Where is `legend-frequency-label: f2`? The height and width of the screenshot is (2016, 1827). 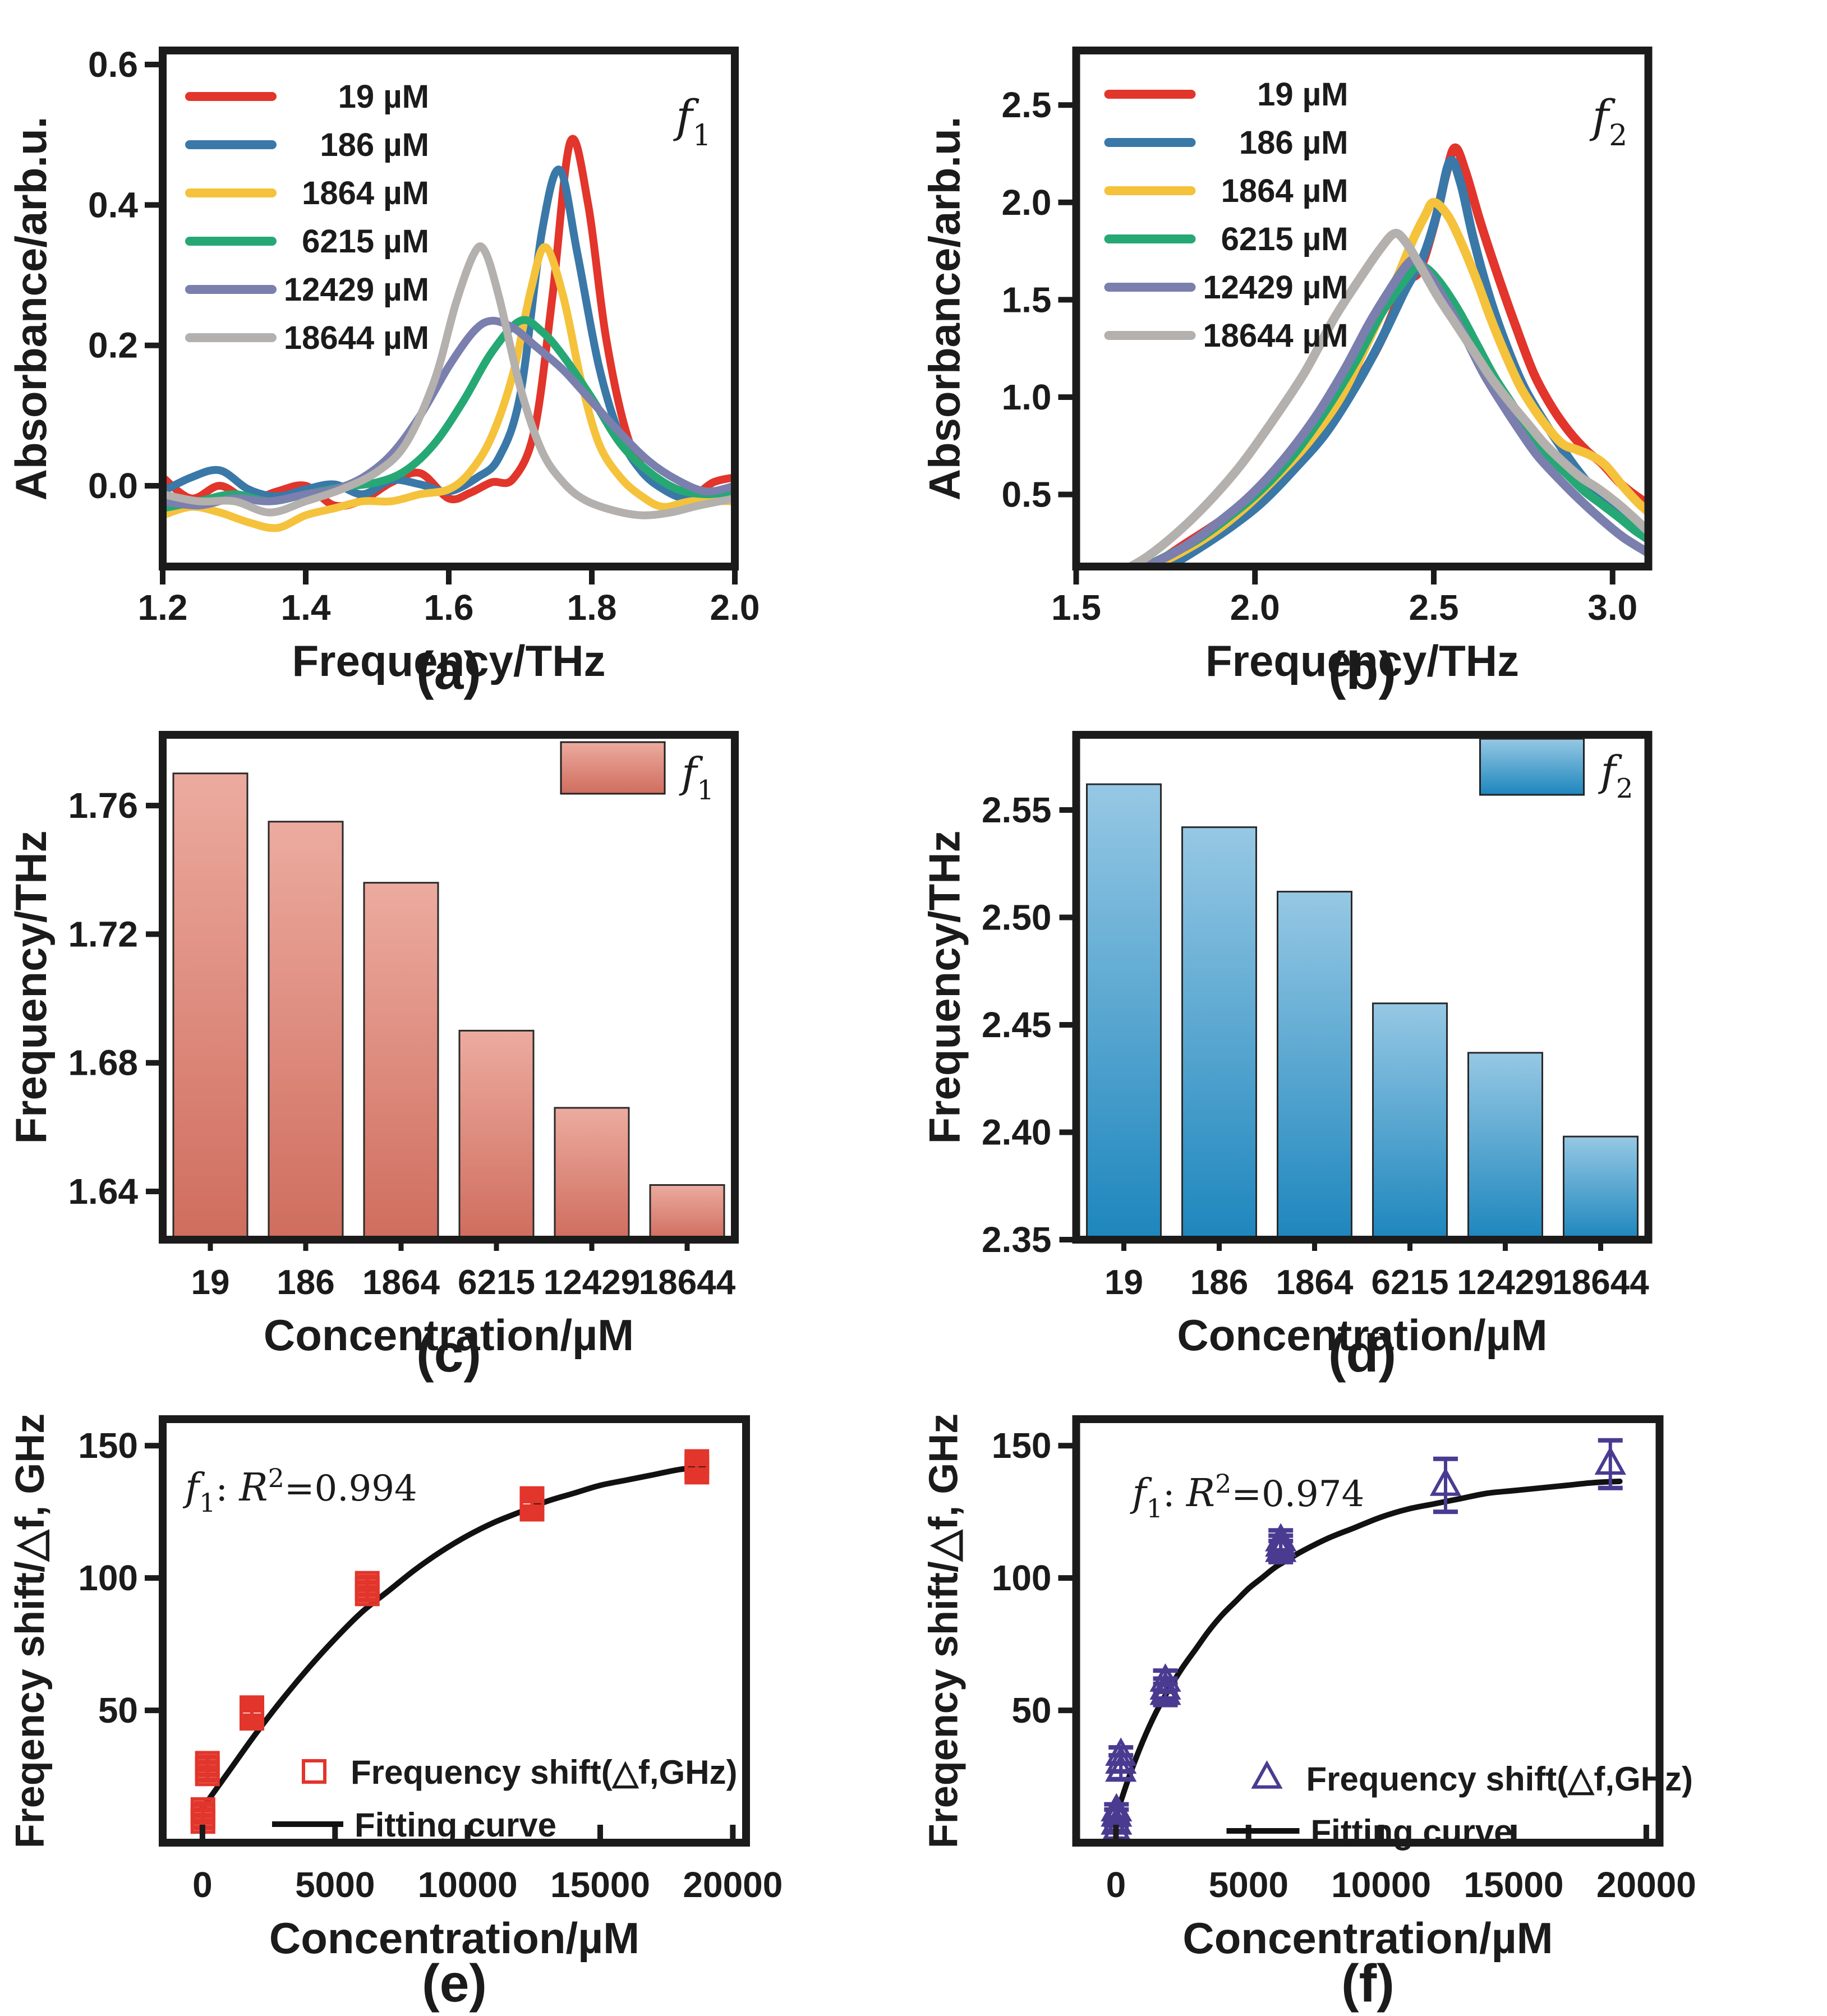
legend-frequency-label: f2 is located at coordinates (1616, 775).